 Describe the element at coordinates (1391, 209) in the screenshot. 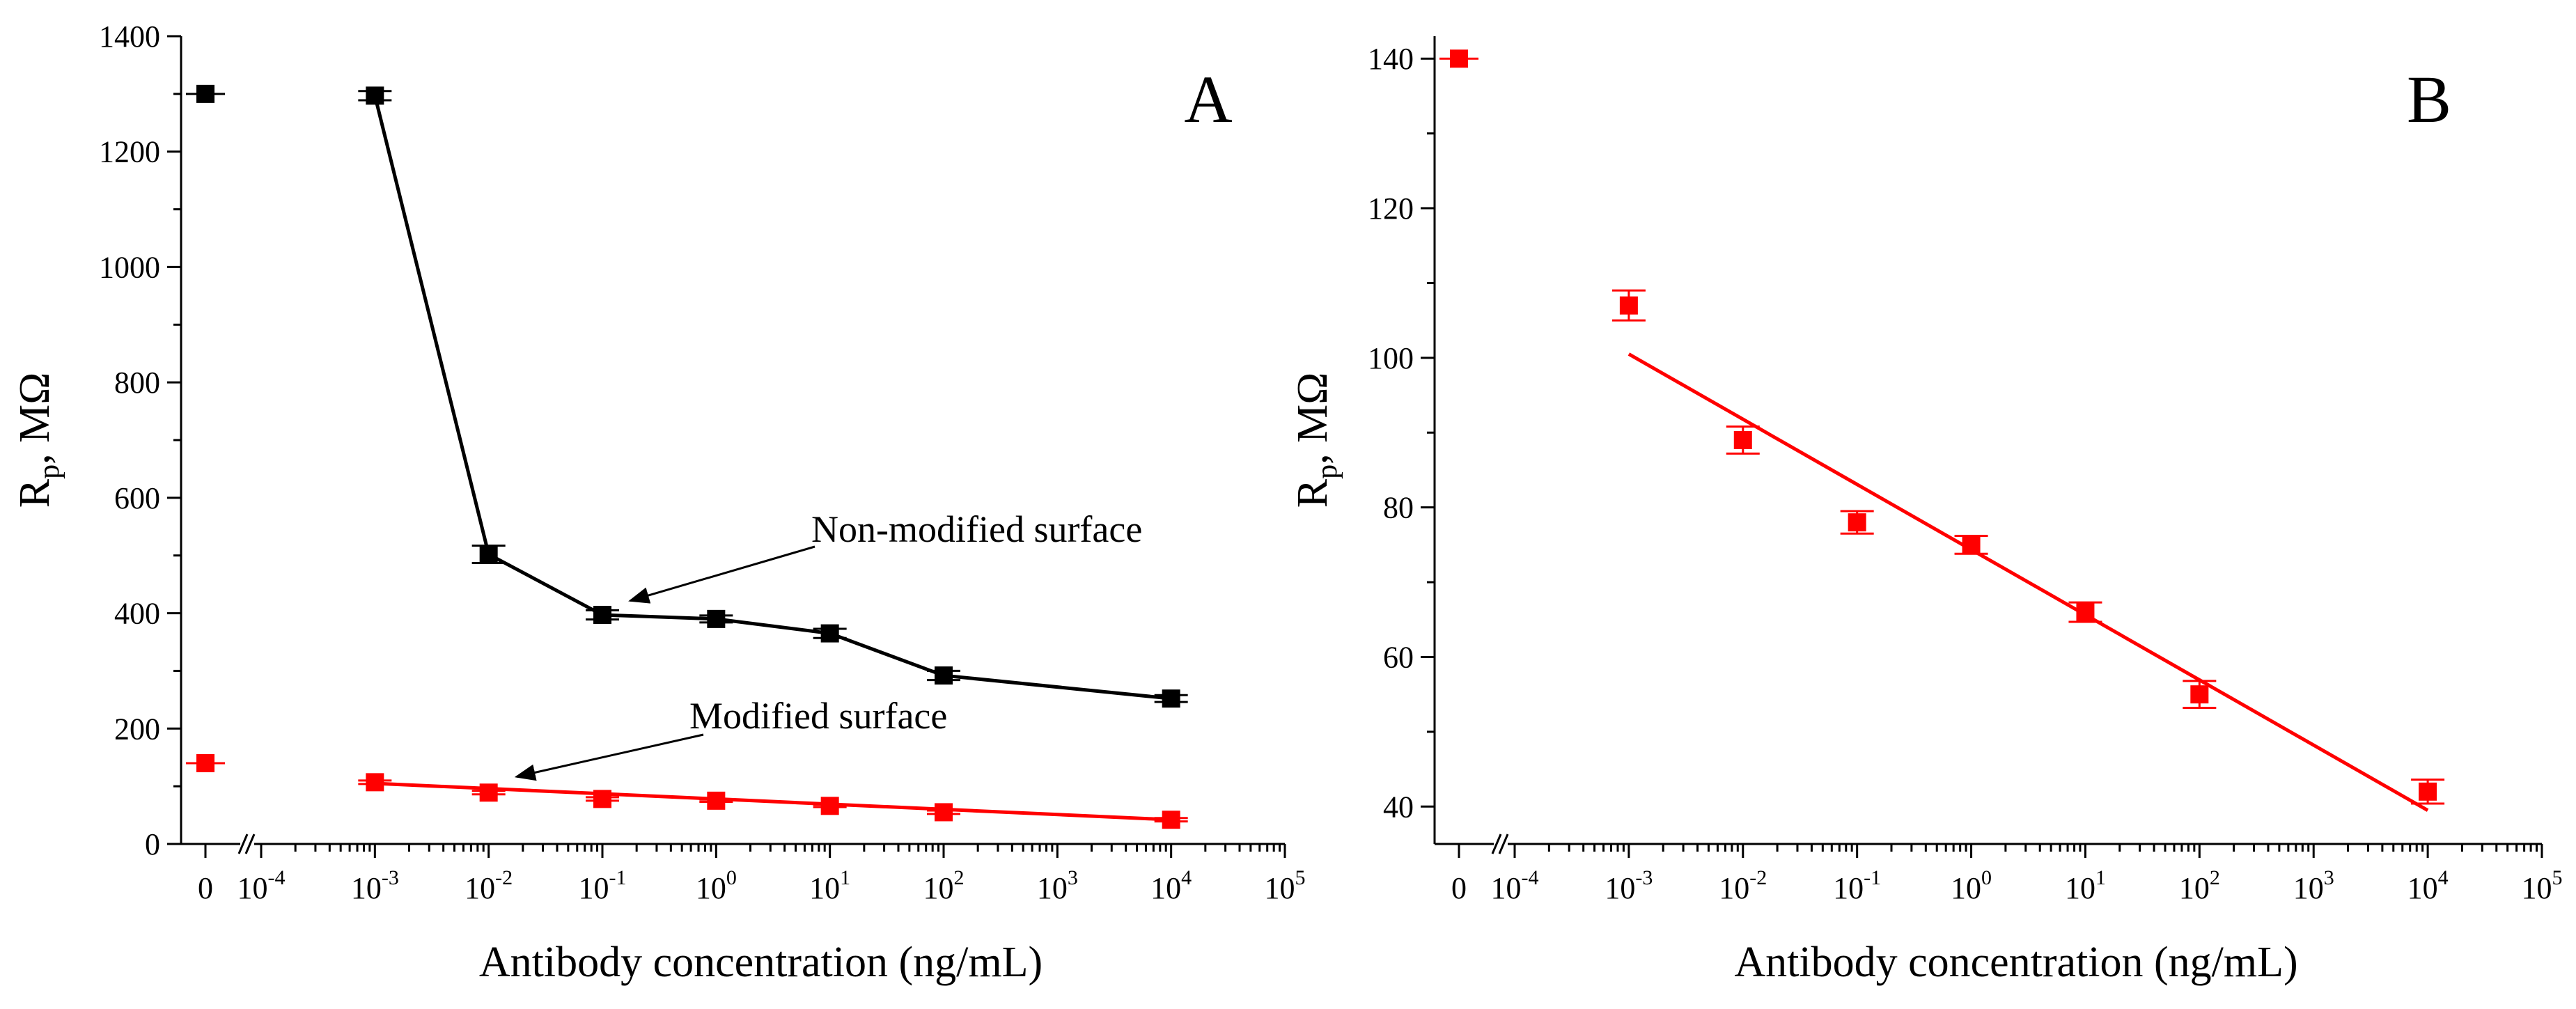

I see `y-tick-label: 120` at that location.